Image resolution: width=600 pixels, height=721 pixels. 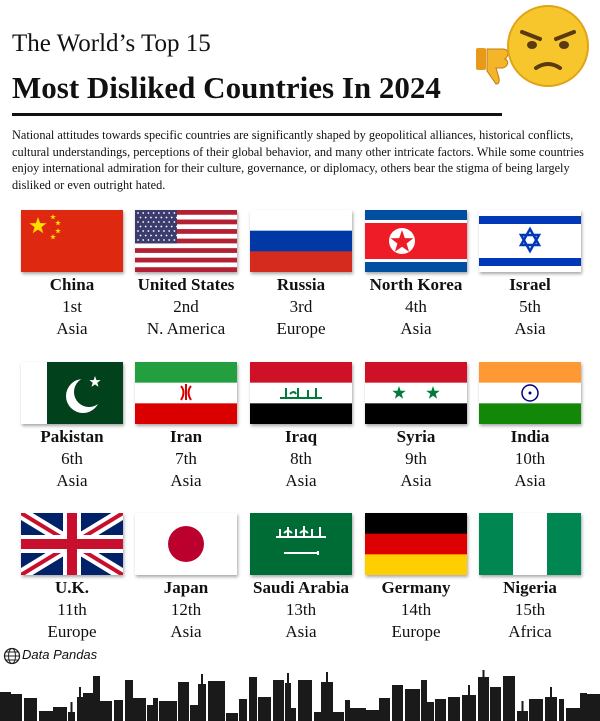 What do you see at coordinates (530, 274) in the screenshot?
I see `country-card: Israel 5th Asia` at bounding box center [530, 274].